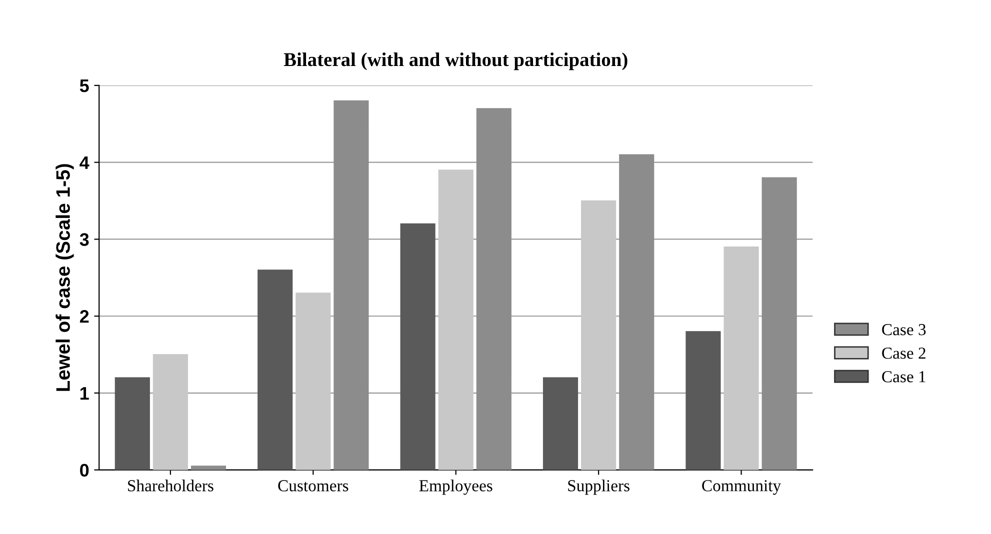  I want to click on x-tick-label: Customers, so click(313, 486).